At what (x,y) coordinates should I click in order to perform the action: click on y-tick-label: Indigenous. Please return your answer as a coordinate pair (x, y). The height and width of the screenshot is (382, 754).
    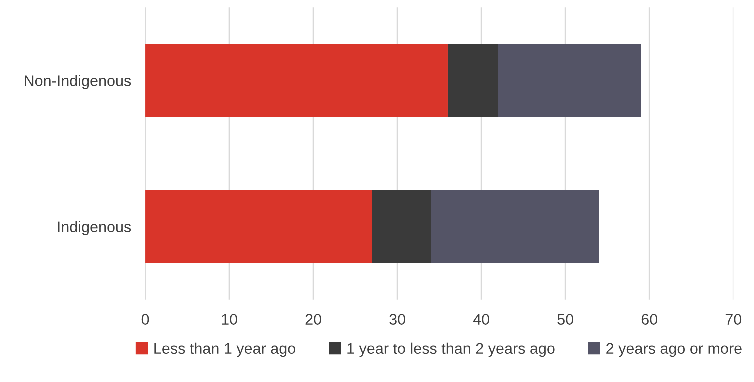
    Looking at the image, I should click on (95, 228).